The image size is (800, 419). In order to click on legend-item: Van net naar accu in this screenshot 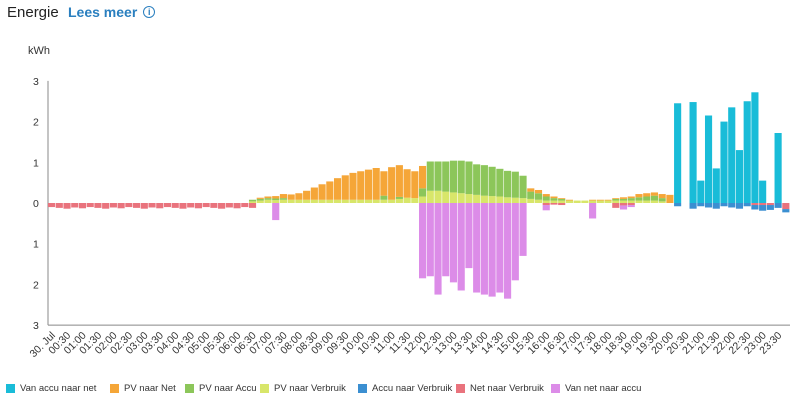, I will do `click(601, 388)`.